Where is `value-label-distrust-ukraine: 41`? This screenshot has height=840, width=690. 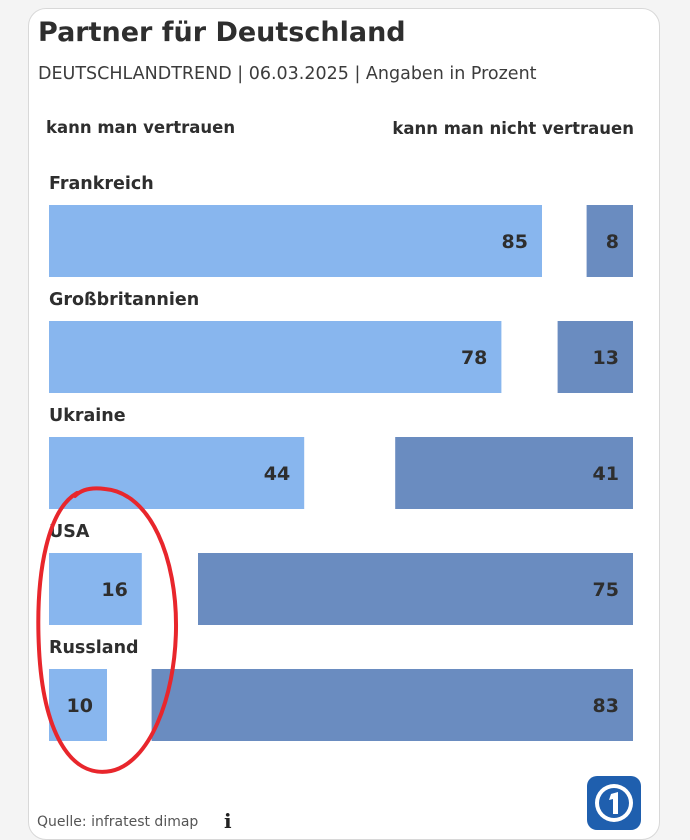
value-label-distrust-ukraine: 41 is located at coordinates (606, 474).